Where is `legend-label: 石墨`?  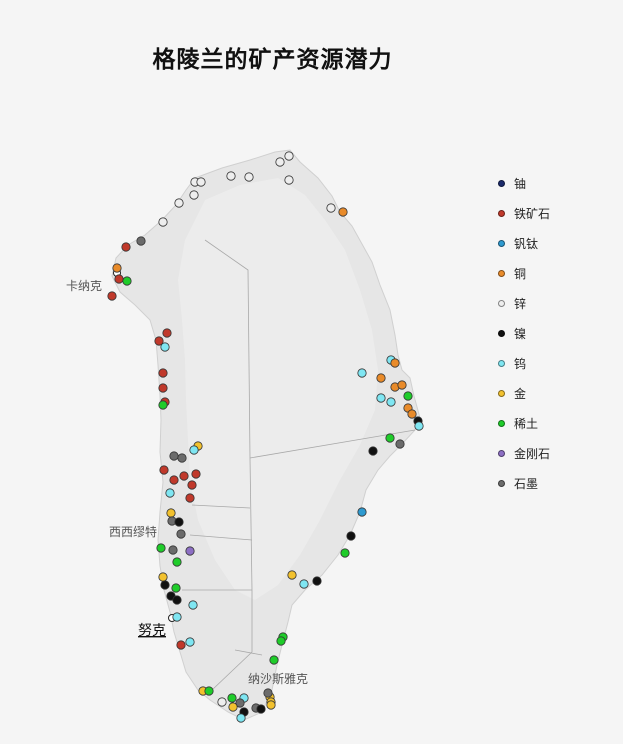 legend-label: 石墨 is located at coordinates (526, 483).